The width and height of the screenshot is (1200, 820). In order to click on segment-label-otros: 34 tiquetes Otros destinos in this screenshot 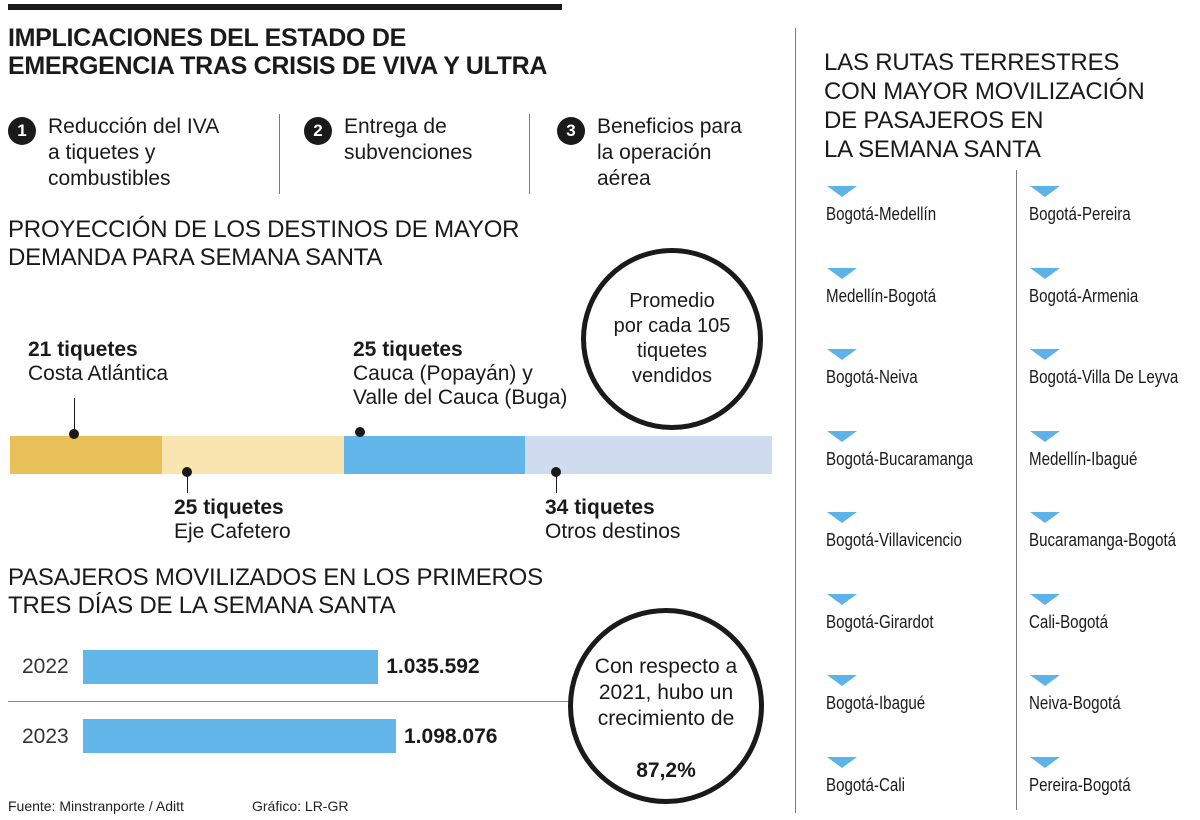, I will do `click(612, 520)`.